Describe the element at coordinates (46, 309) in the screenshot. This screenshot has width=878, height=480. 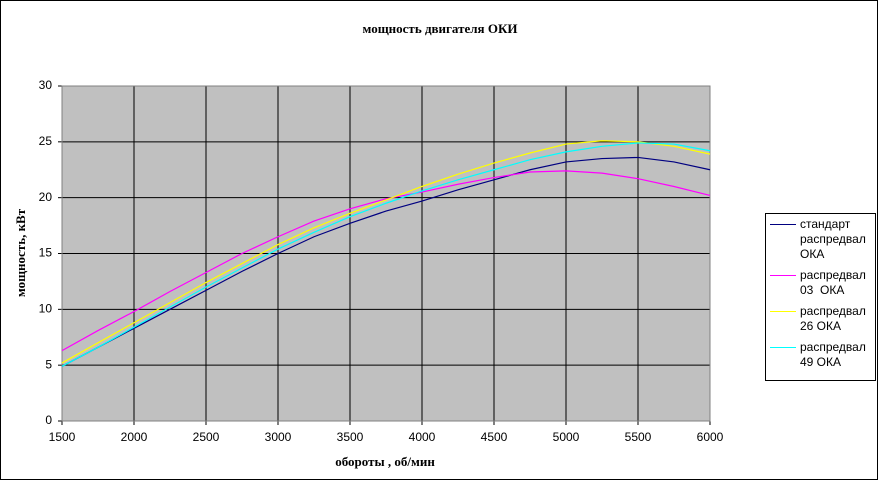
I see `y-tick-label: 10` at that location.